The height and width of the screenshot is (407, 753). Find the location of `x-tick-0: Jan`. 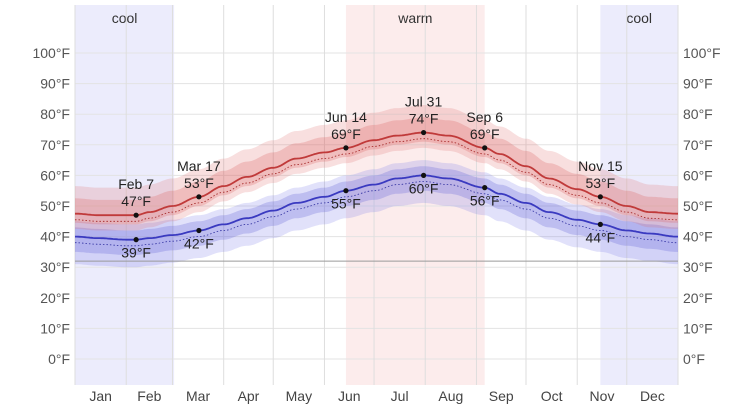

x-tick-0: Jan is located at coordinates (100, 396).